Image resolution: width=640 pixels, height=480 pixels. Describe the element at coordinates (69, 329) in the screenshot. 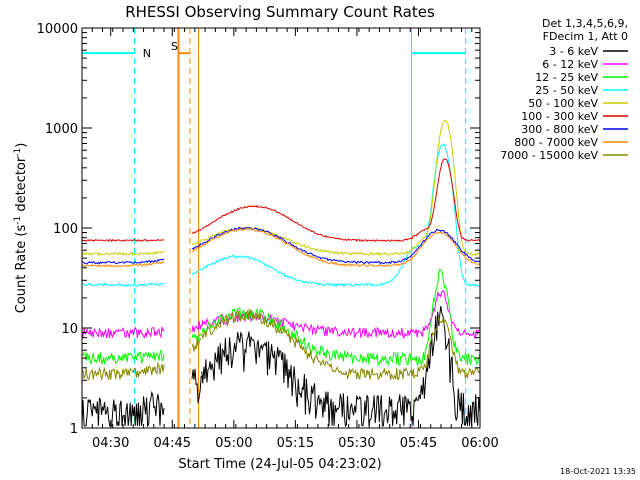

I see `y-tick-label: 10` at that location.